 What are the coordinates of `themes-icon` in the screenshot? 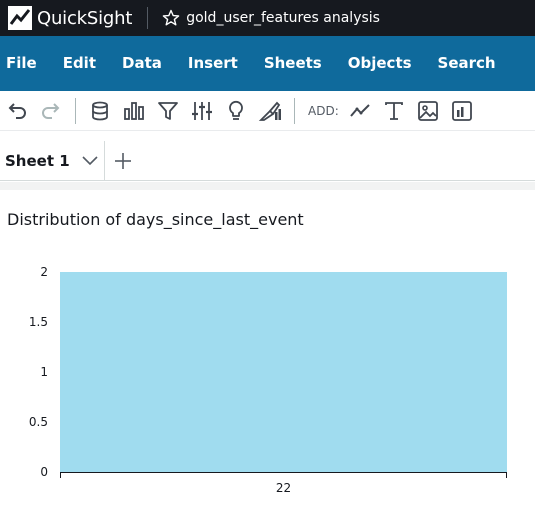 It's located at (270, 111).